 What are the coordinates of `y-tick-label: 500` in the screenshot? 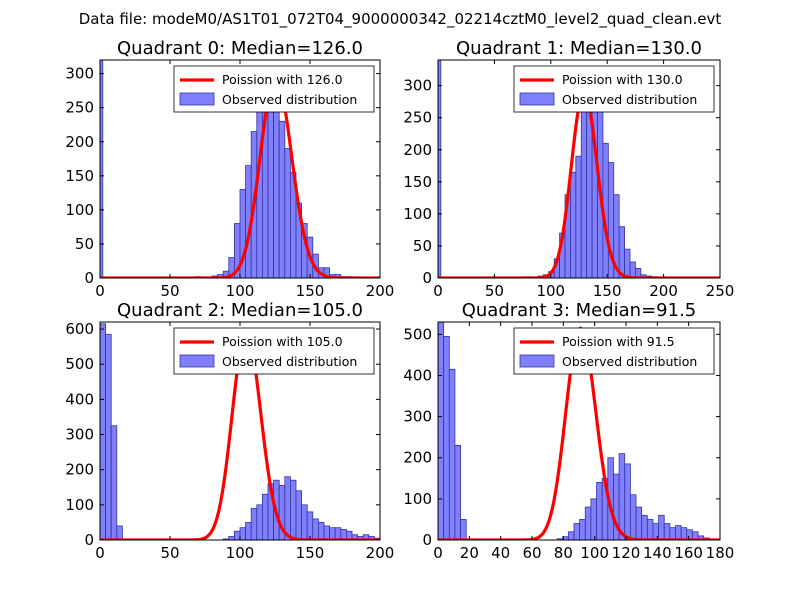 It's located at (417, 334).